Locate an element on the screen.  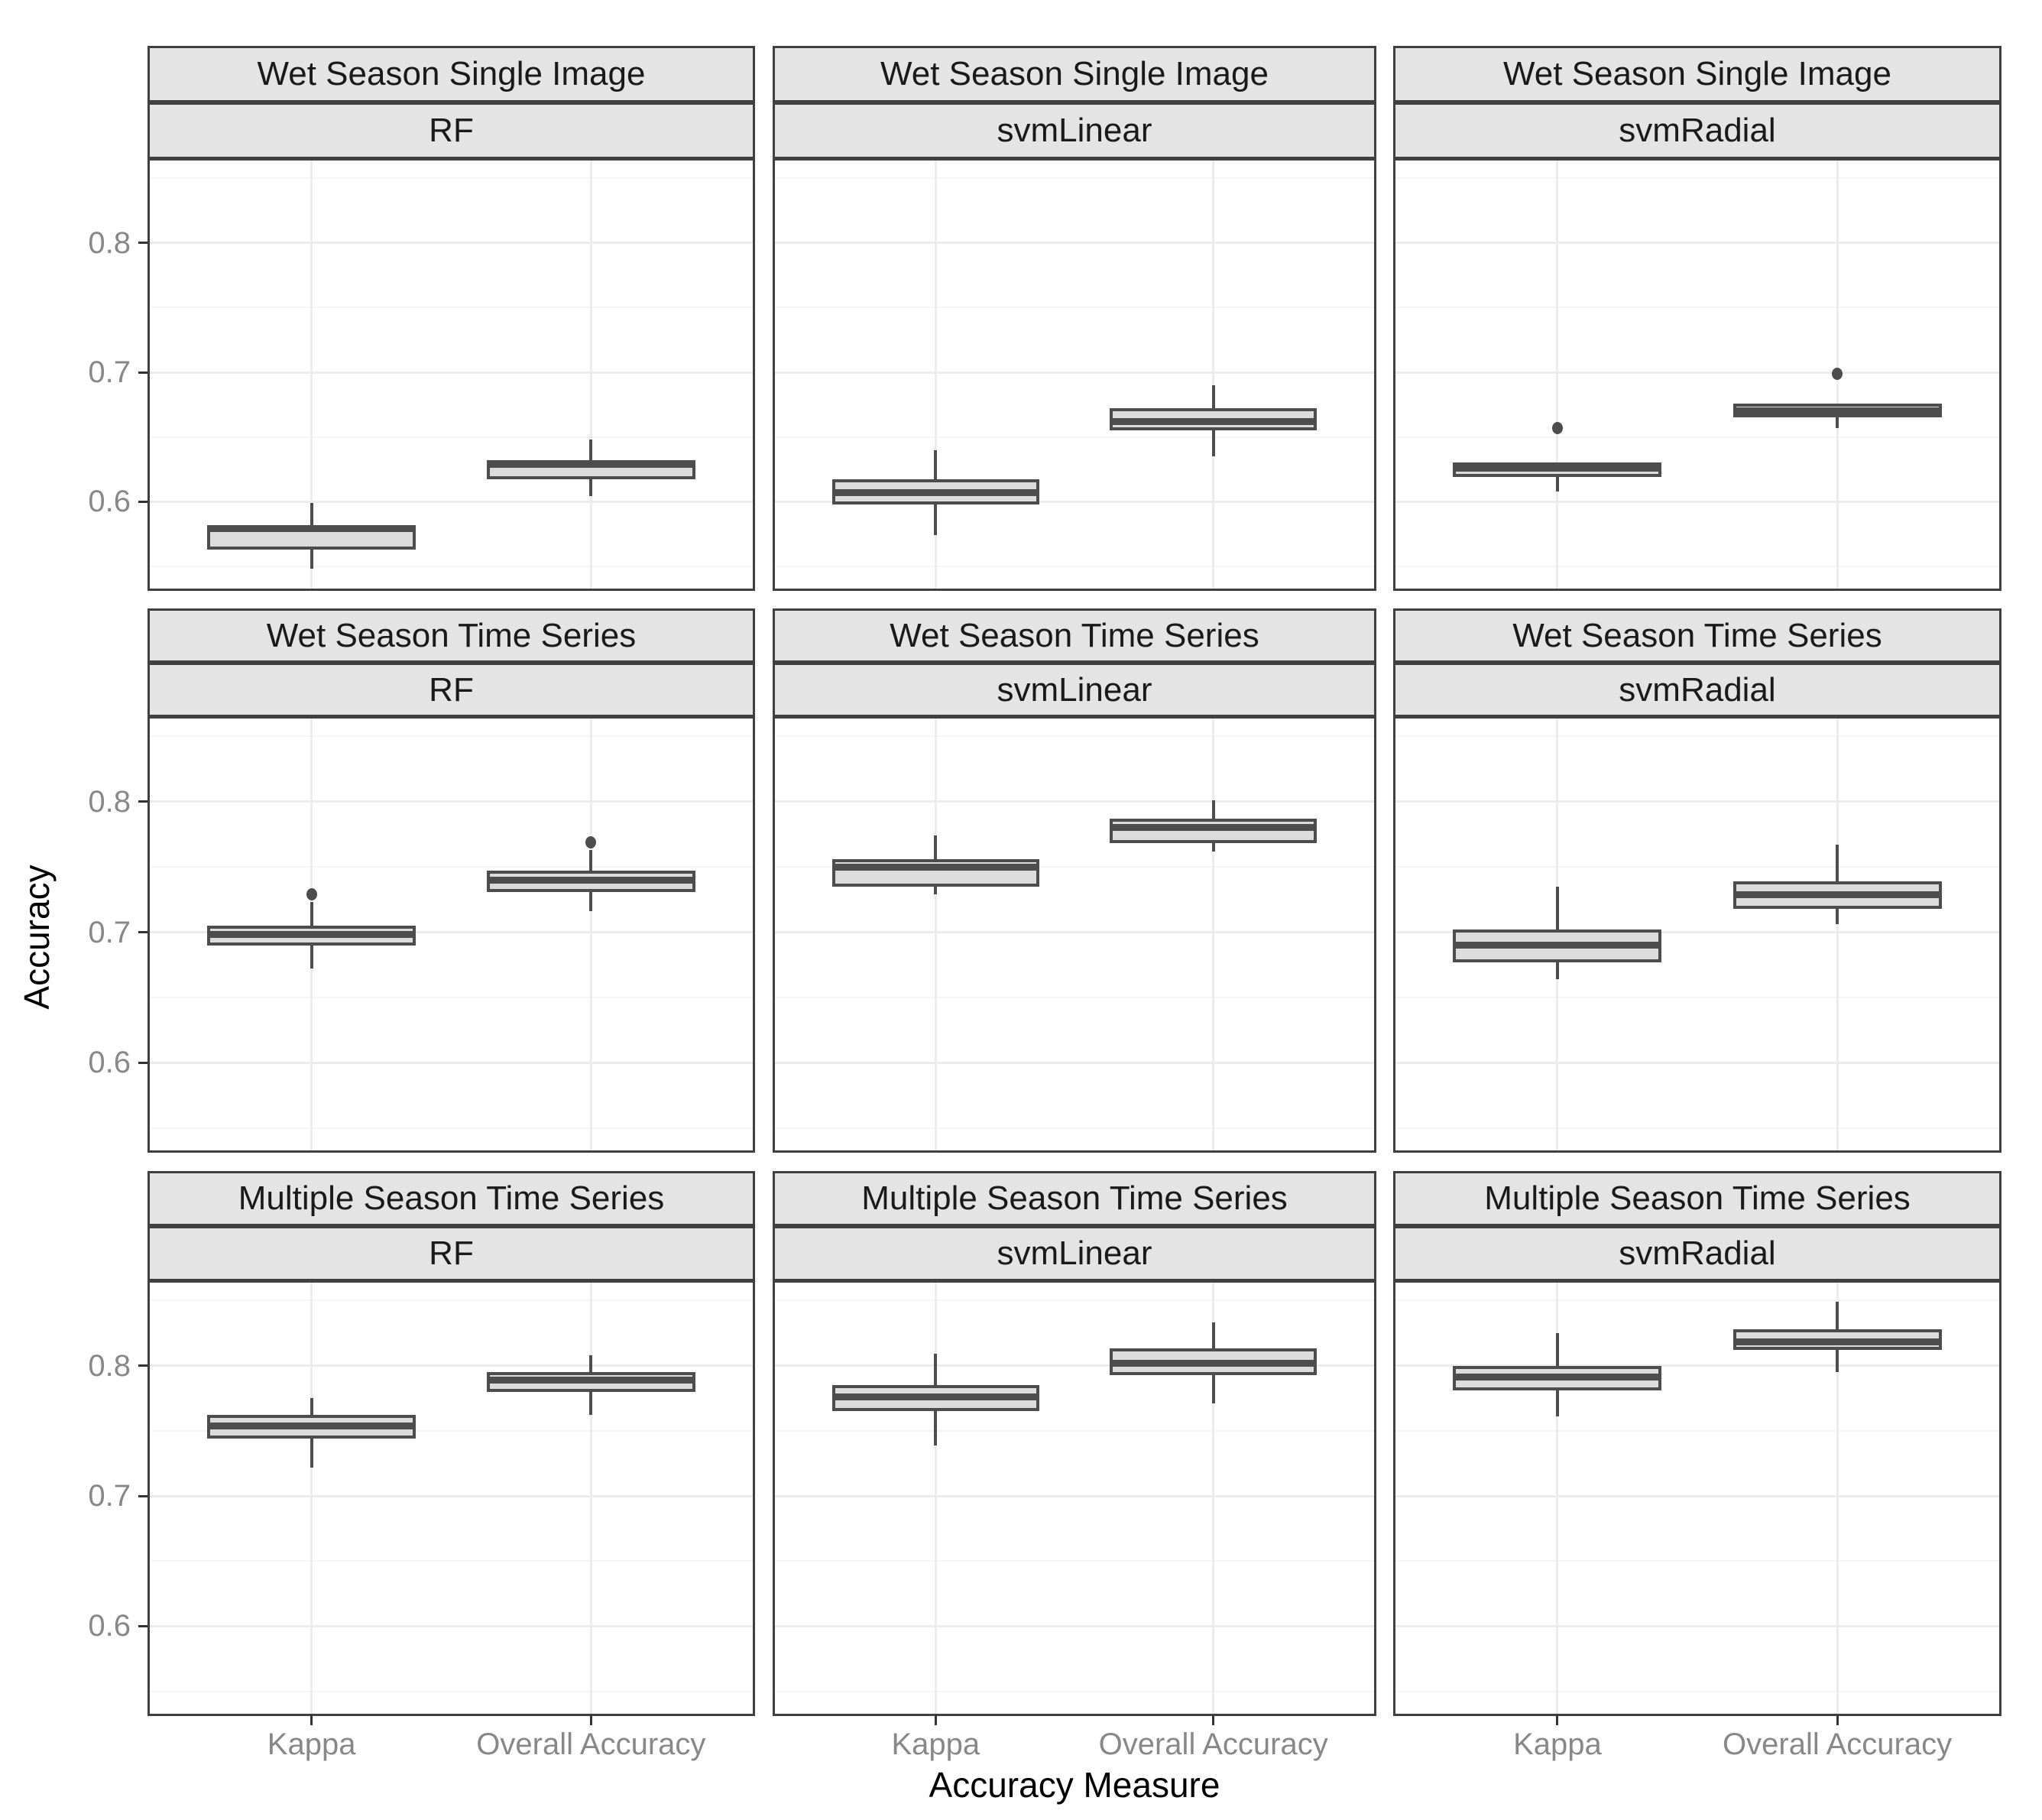
x-tick-label: Overall Accuracy is located at coordinates (1213, 1744).